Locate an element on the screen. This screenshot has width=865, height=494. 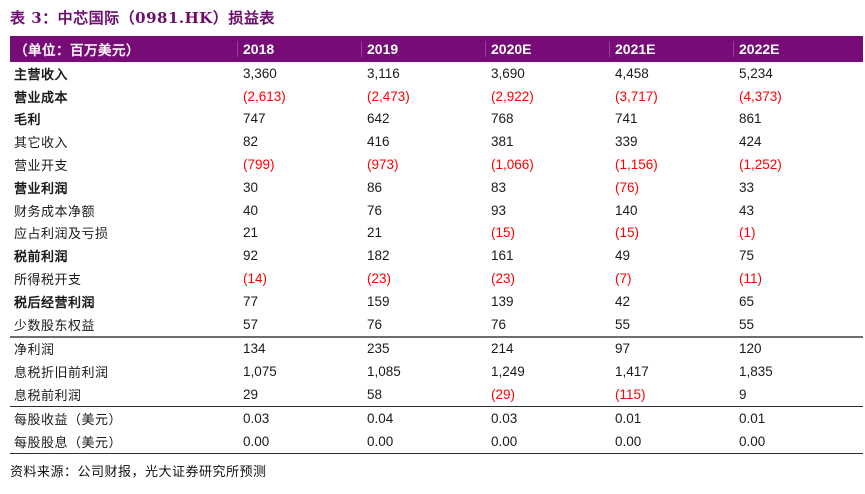
cell-value: (29) is located at coordinates (503, 395).